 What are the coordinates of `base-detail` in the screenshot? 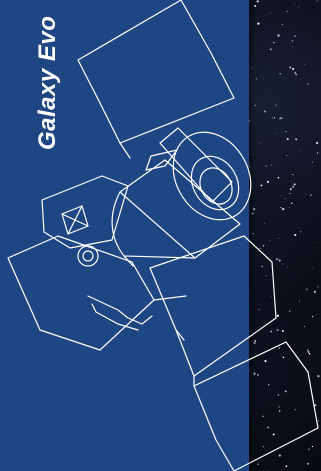 It's located at (120, 310).